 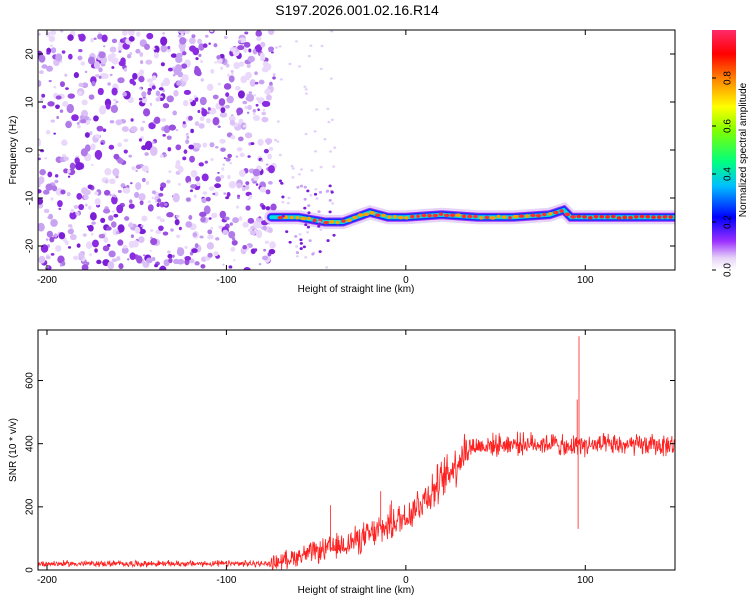 I want to click on x-tick-label: -100, so click(x=226, y=580).